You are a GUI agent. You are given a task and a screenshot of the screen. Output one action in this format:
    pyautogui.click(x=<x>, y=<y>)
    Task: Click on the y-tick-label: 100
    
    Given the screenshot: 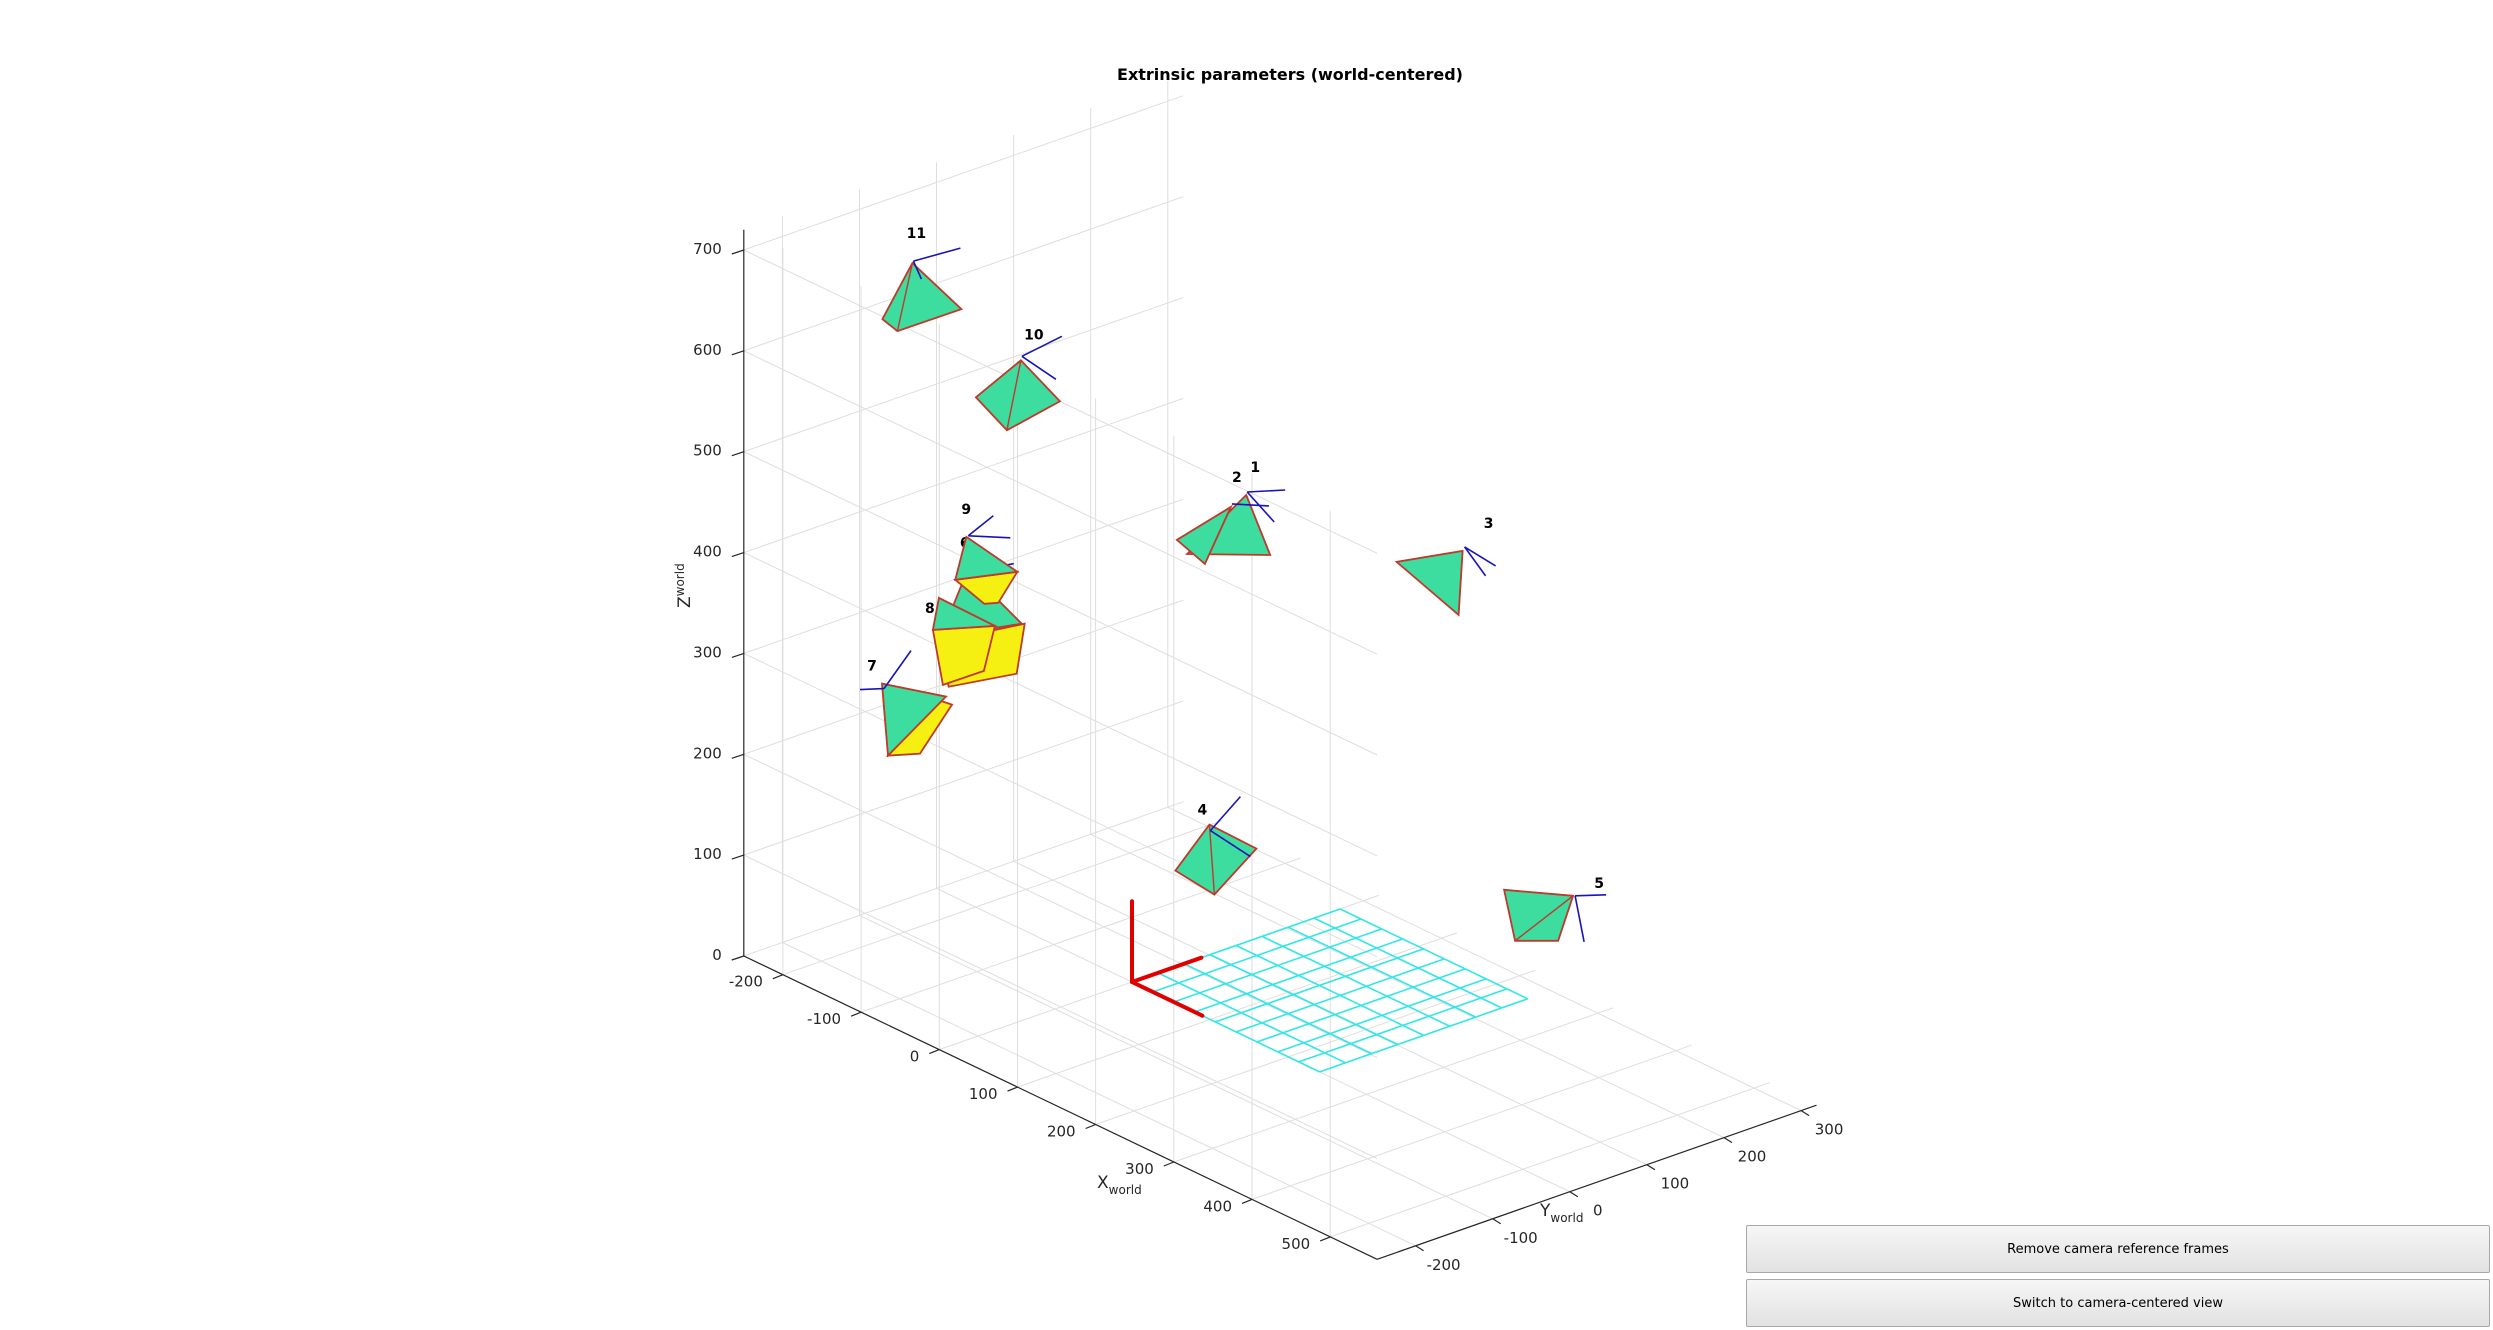 What is the action you would take?
    pyautogui.click(x=1675, y=1184)
    